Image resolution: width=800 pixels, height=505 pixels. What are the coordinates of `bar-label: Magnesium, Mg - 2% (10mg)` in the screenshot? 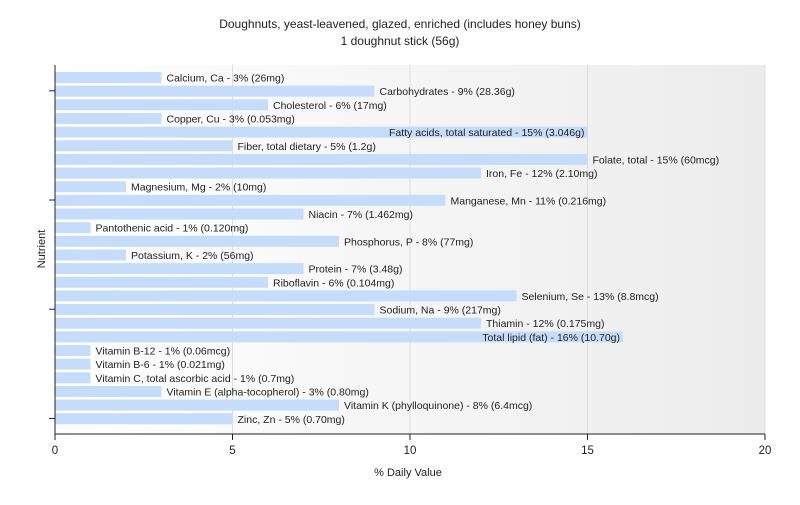 It's located at (198, 188).